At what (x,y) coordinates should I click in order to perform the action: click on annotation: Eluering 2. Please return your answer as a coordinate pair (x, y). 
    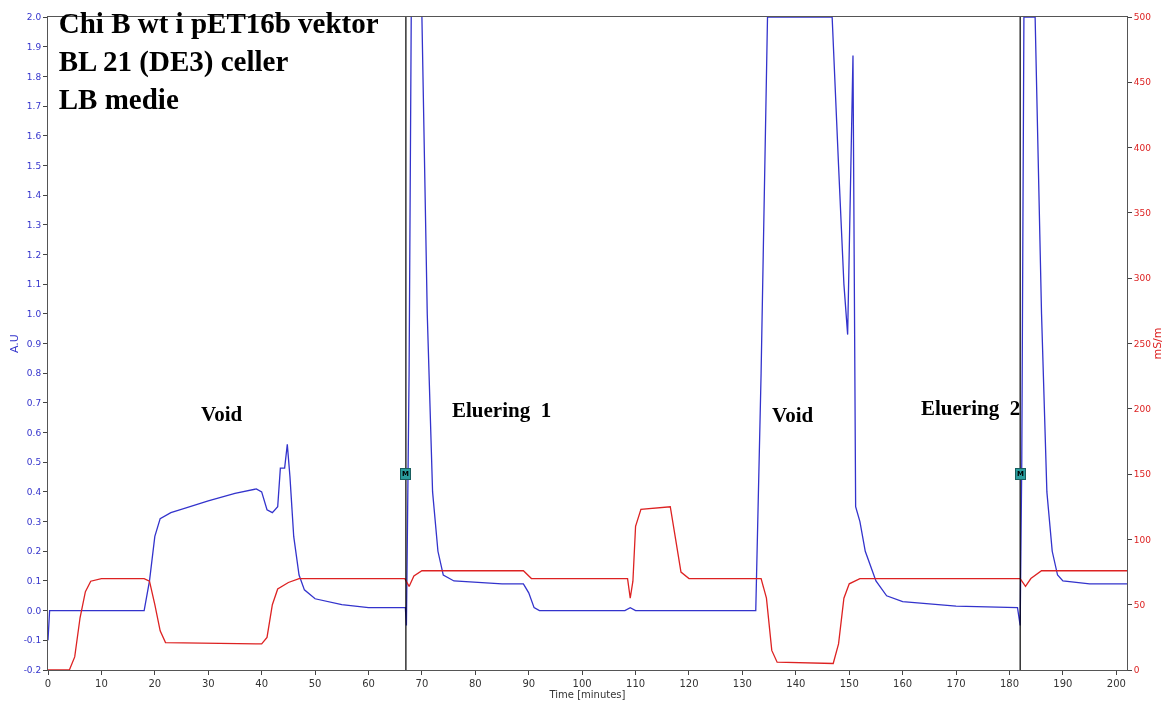
    Looking at the image, I should click on (971, 408).